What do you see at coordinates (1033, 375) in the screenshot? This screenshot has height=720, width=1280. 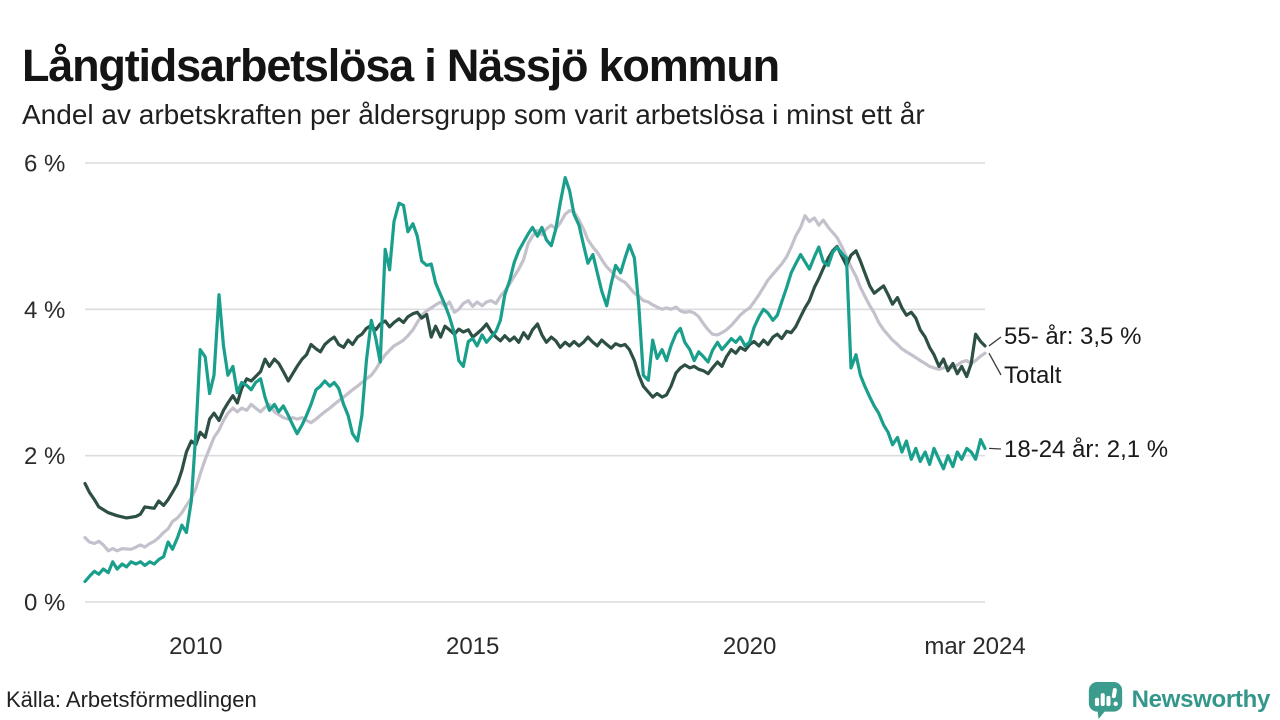 I see `line-label-totalt: Totalt` at bounding box center [1033, 375].